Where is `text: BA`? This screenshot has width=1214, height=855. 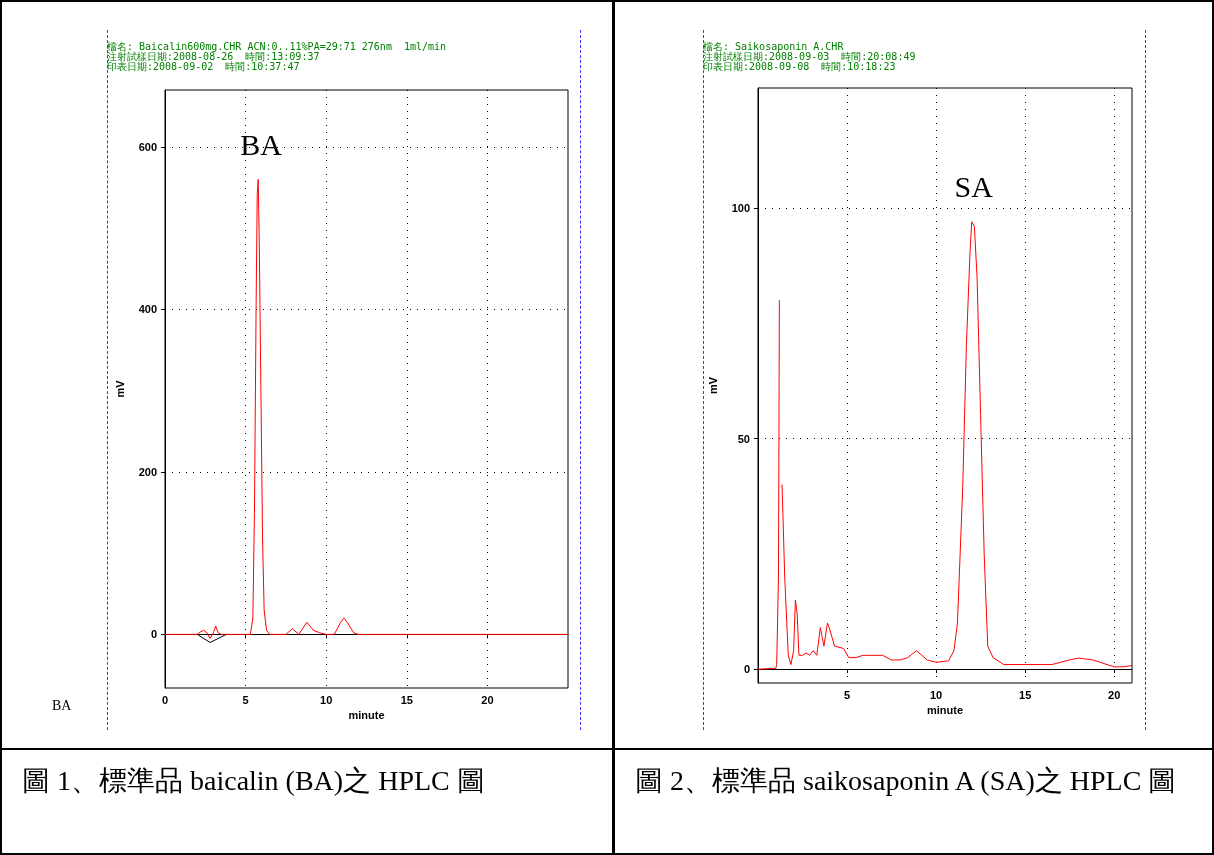
text: BA is located at coordinates (62, 706).